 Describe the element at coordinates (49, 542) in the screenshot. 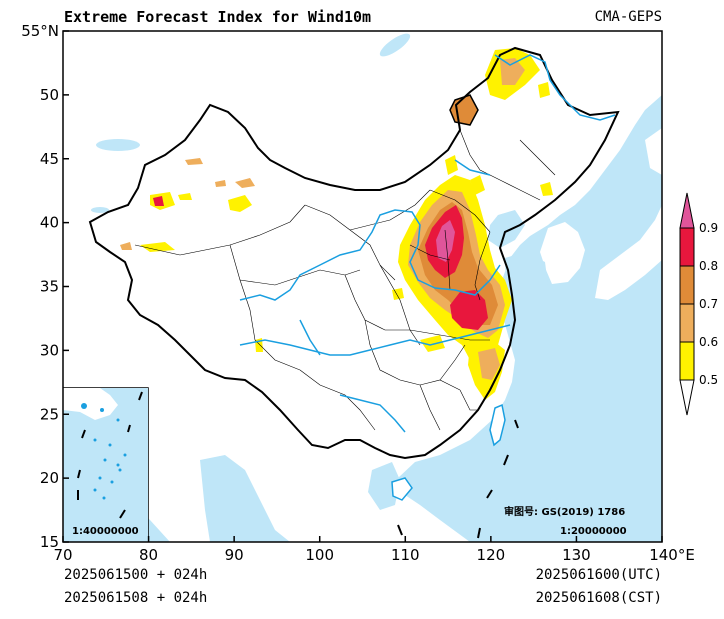

I see `y-tick-label: 15` at that location.